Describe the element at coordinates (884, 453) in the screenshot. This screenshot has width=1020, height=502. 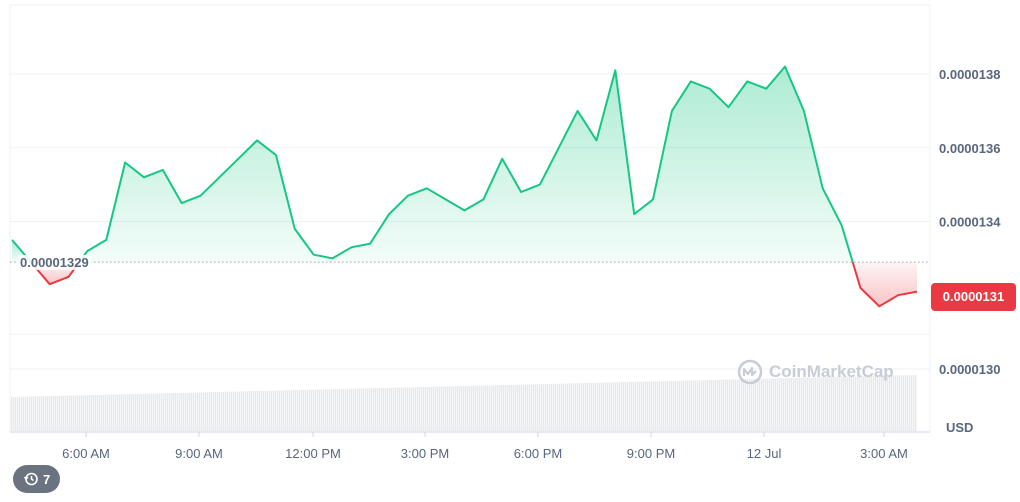
I see `x-tick-label: 3:00 AM` at that location.